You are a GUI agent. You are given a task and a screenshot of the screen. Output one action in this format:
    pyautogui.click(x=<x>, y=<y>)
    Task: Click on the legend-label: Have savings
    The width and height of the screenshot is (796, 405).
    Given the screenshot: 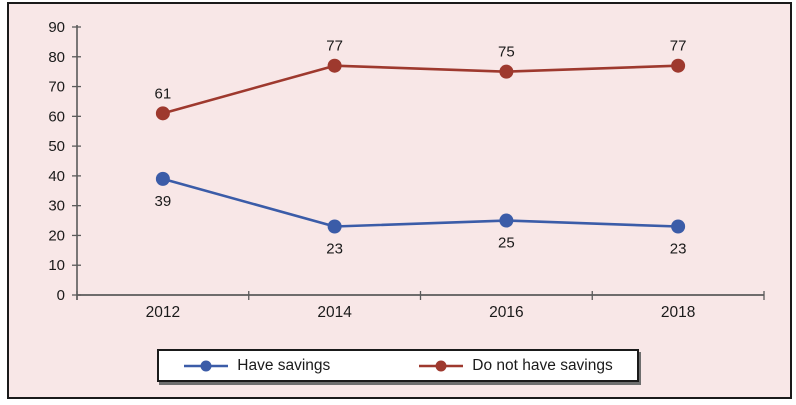 What is the action you would take?
    pyautogui.click(x=284, y=365)
    